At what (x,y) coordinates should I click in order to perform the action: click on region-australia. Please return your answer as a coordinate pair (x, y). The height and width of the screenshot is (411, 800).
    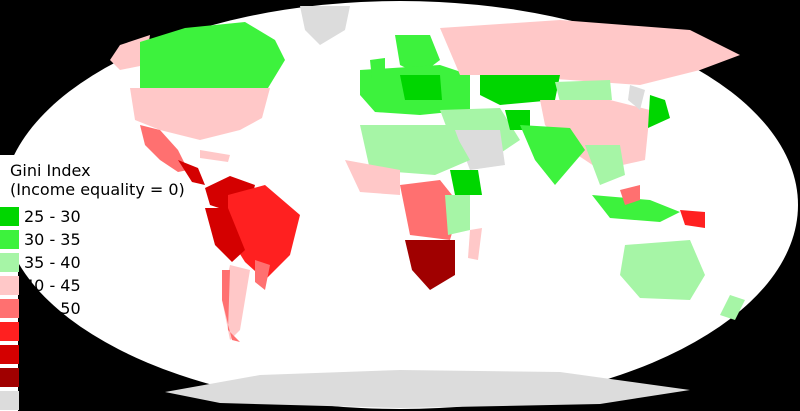
    Looking at the image, I should click on (662, 270).